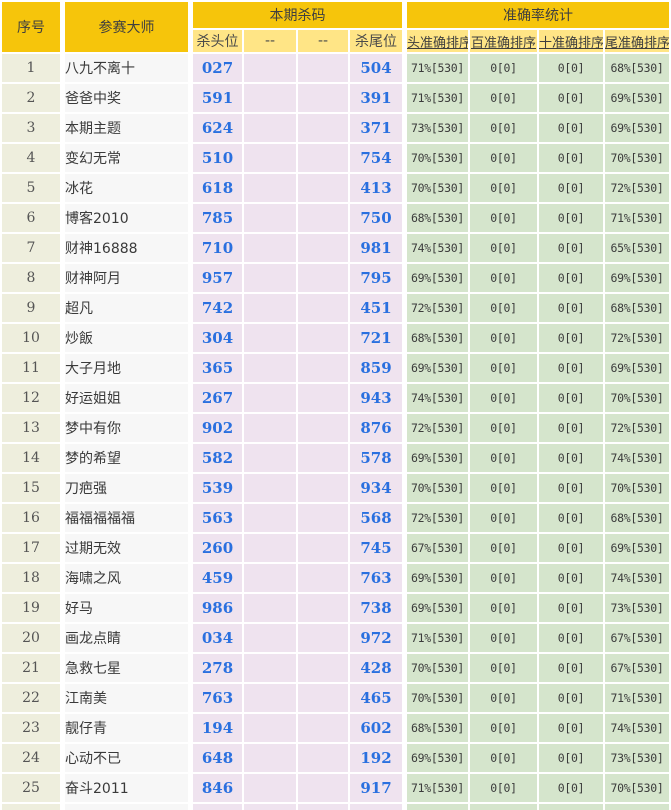 This screenshot has width=671, height=810. What do you see at coordinates (31, 518) in the screenshot?
I see `row-index: 16` at bounding box center [31, 518].